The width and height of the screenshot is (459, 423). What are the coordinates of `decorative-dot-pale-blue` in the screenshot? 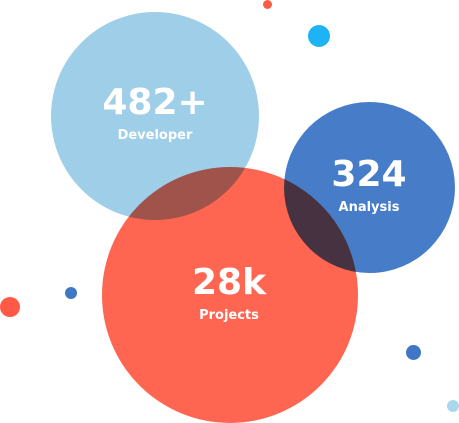 It's located at (453, 406).